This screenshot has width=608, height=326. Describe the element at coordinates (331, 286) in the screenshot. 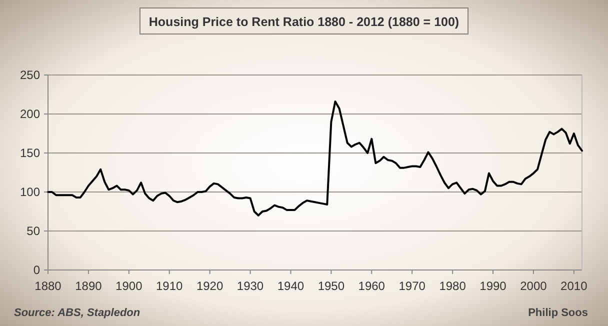

I see `x-tick-label: 1950` at that location.